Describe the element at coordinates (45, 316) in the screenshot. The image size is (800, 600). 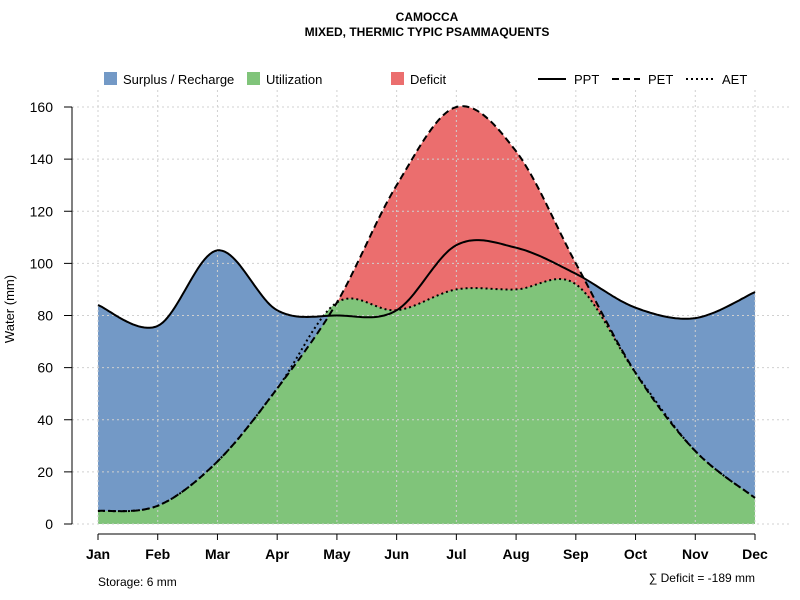
I see `y-tick-label: 80` at that location.